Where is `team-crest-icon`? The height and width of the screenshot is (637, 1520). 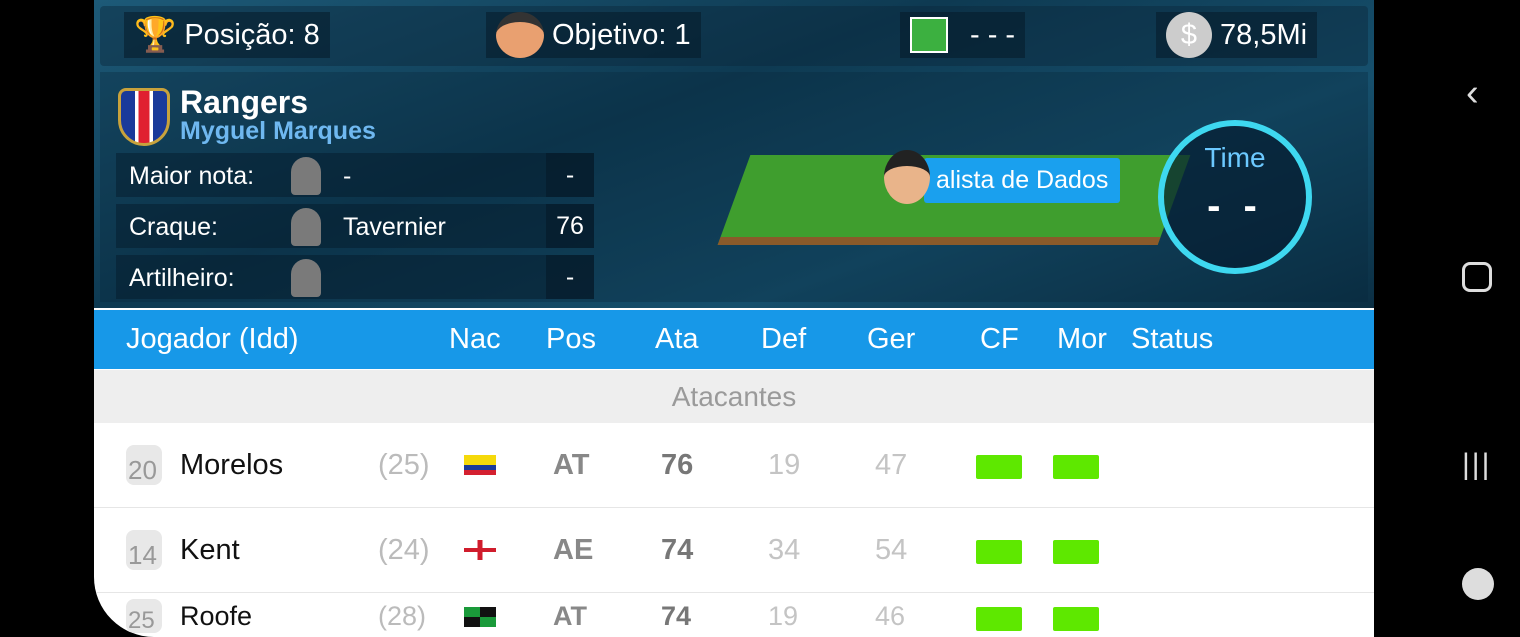 team-crest-icon is located at coordinates (144, 117).